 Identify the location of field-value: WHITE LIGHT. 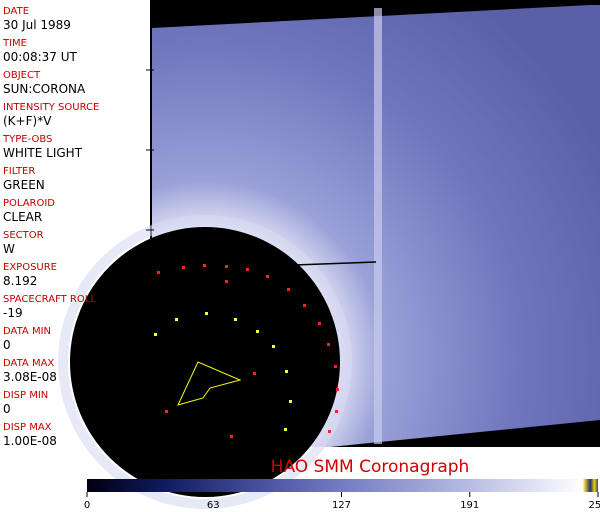
(43, 153).